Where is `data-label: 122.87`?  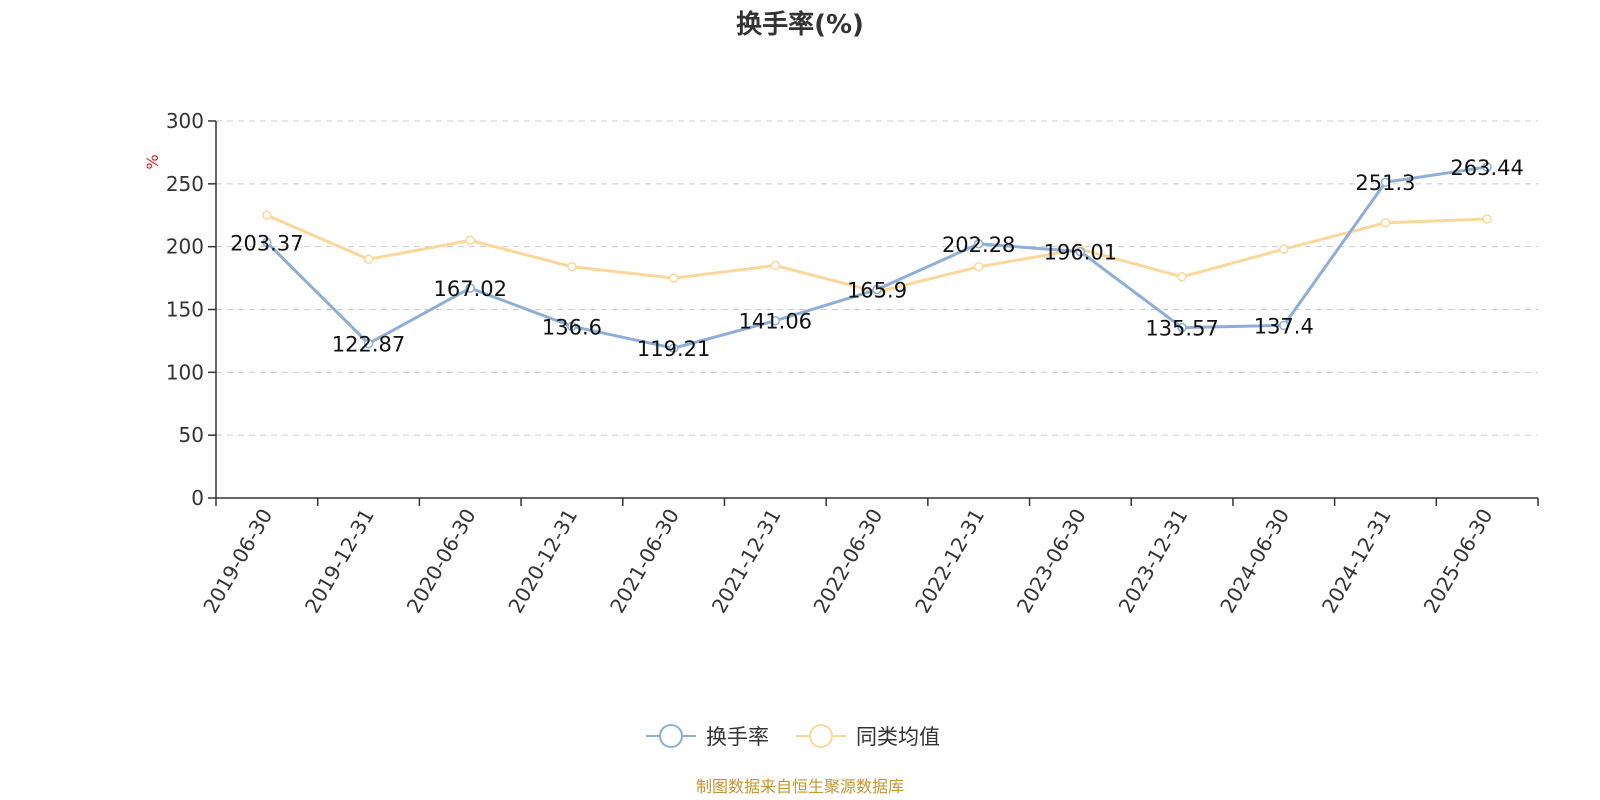
data-label: 122.87 is located at coordinates (368, 345).